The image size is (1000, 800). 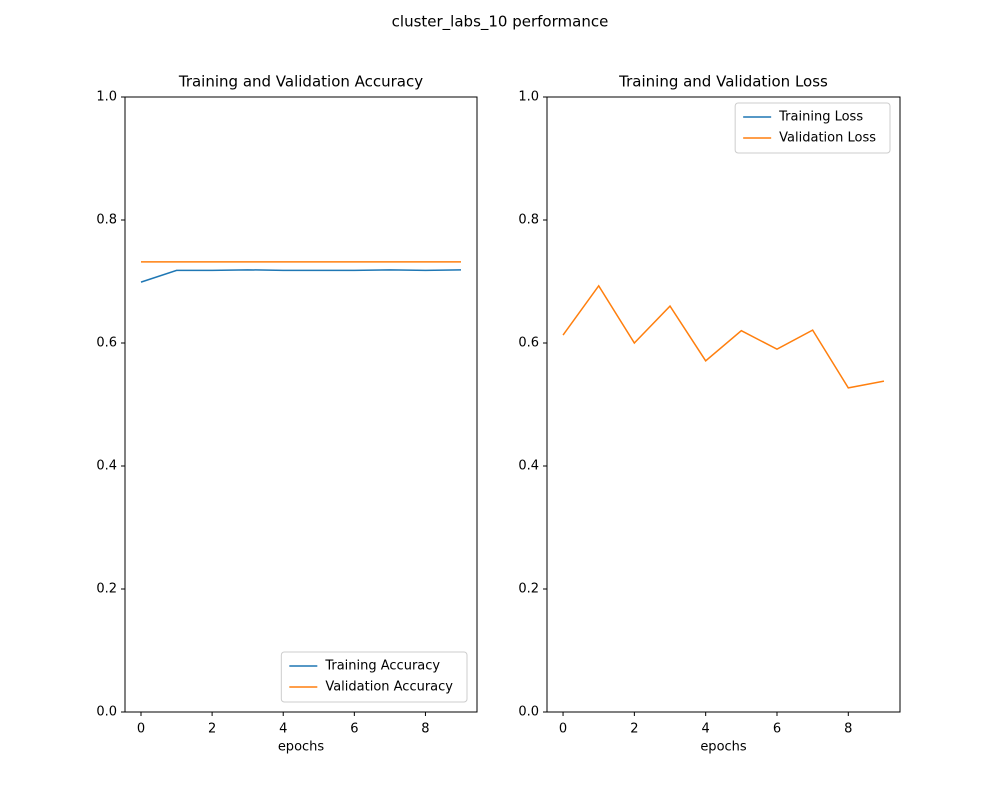 What do you see at coordinates (500, 22) in the screenshot?
I see `figure-title: cluster_labs_10 performance` at bounding box center [500, 22].